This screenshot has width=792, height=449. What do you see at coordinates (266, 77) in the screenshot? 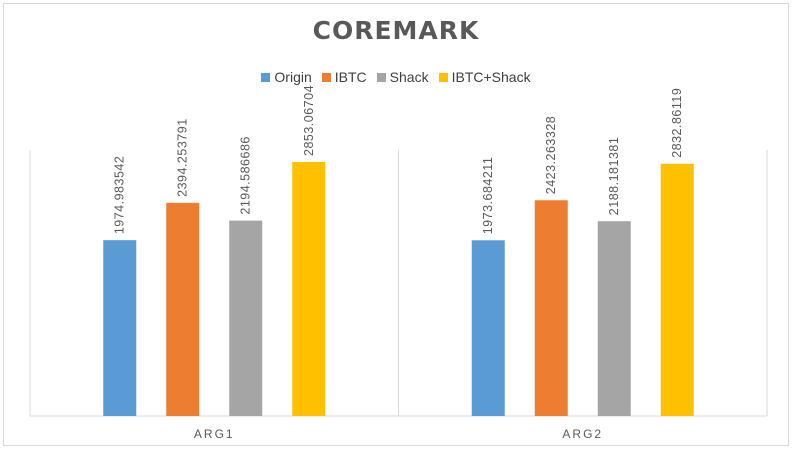
I see `legend-swatch-origin` at bounding box center [266, 77].